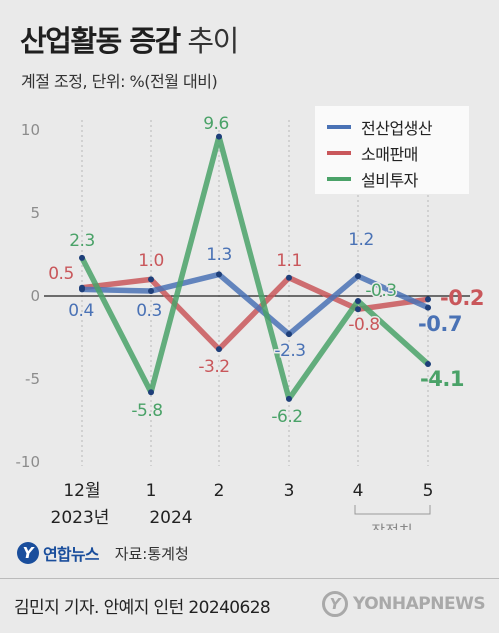  What do you see at coordinates (462, 298) in the screenshot?
I see `data-label-retail: -0.2` at bounding box center [462, 298].